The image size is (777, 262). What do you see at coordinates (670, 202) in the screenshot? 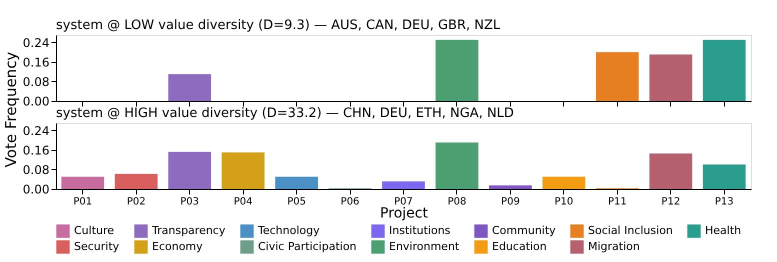
I see `x-tick-label: P12` at bounding box center [670, 202].